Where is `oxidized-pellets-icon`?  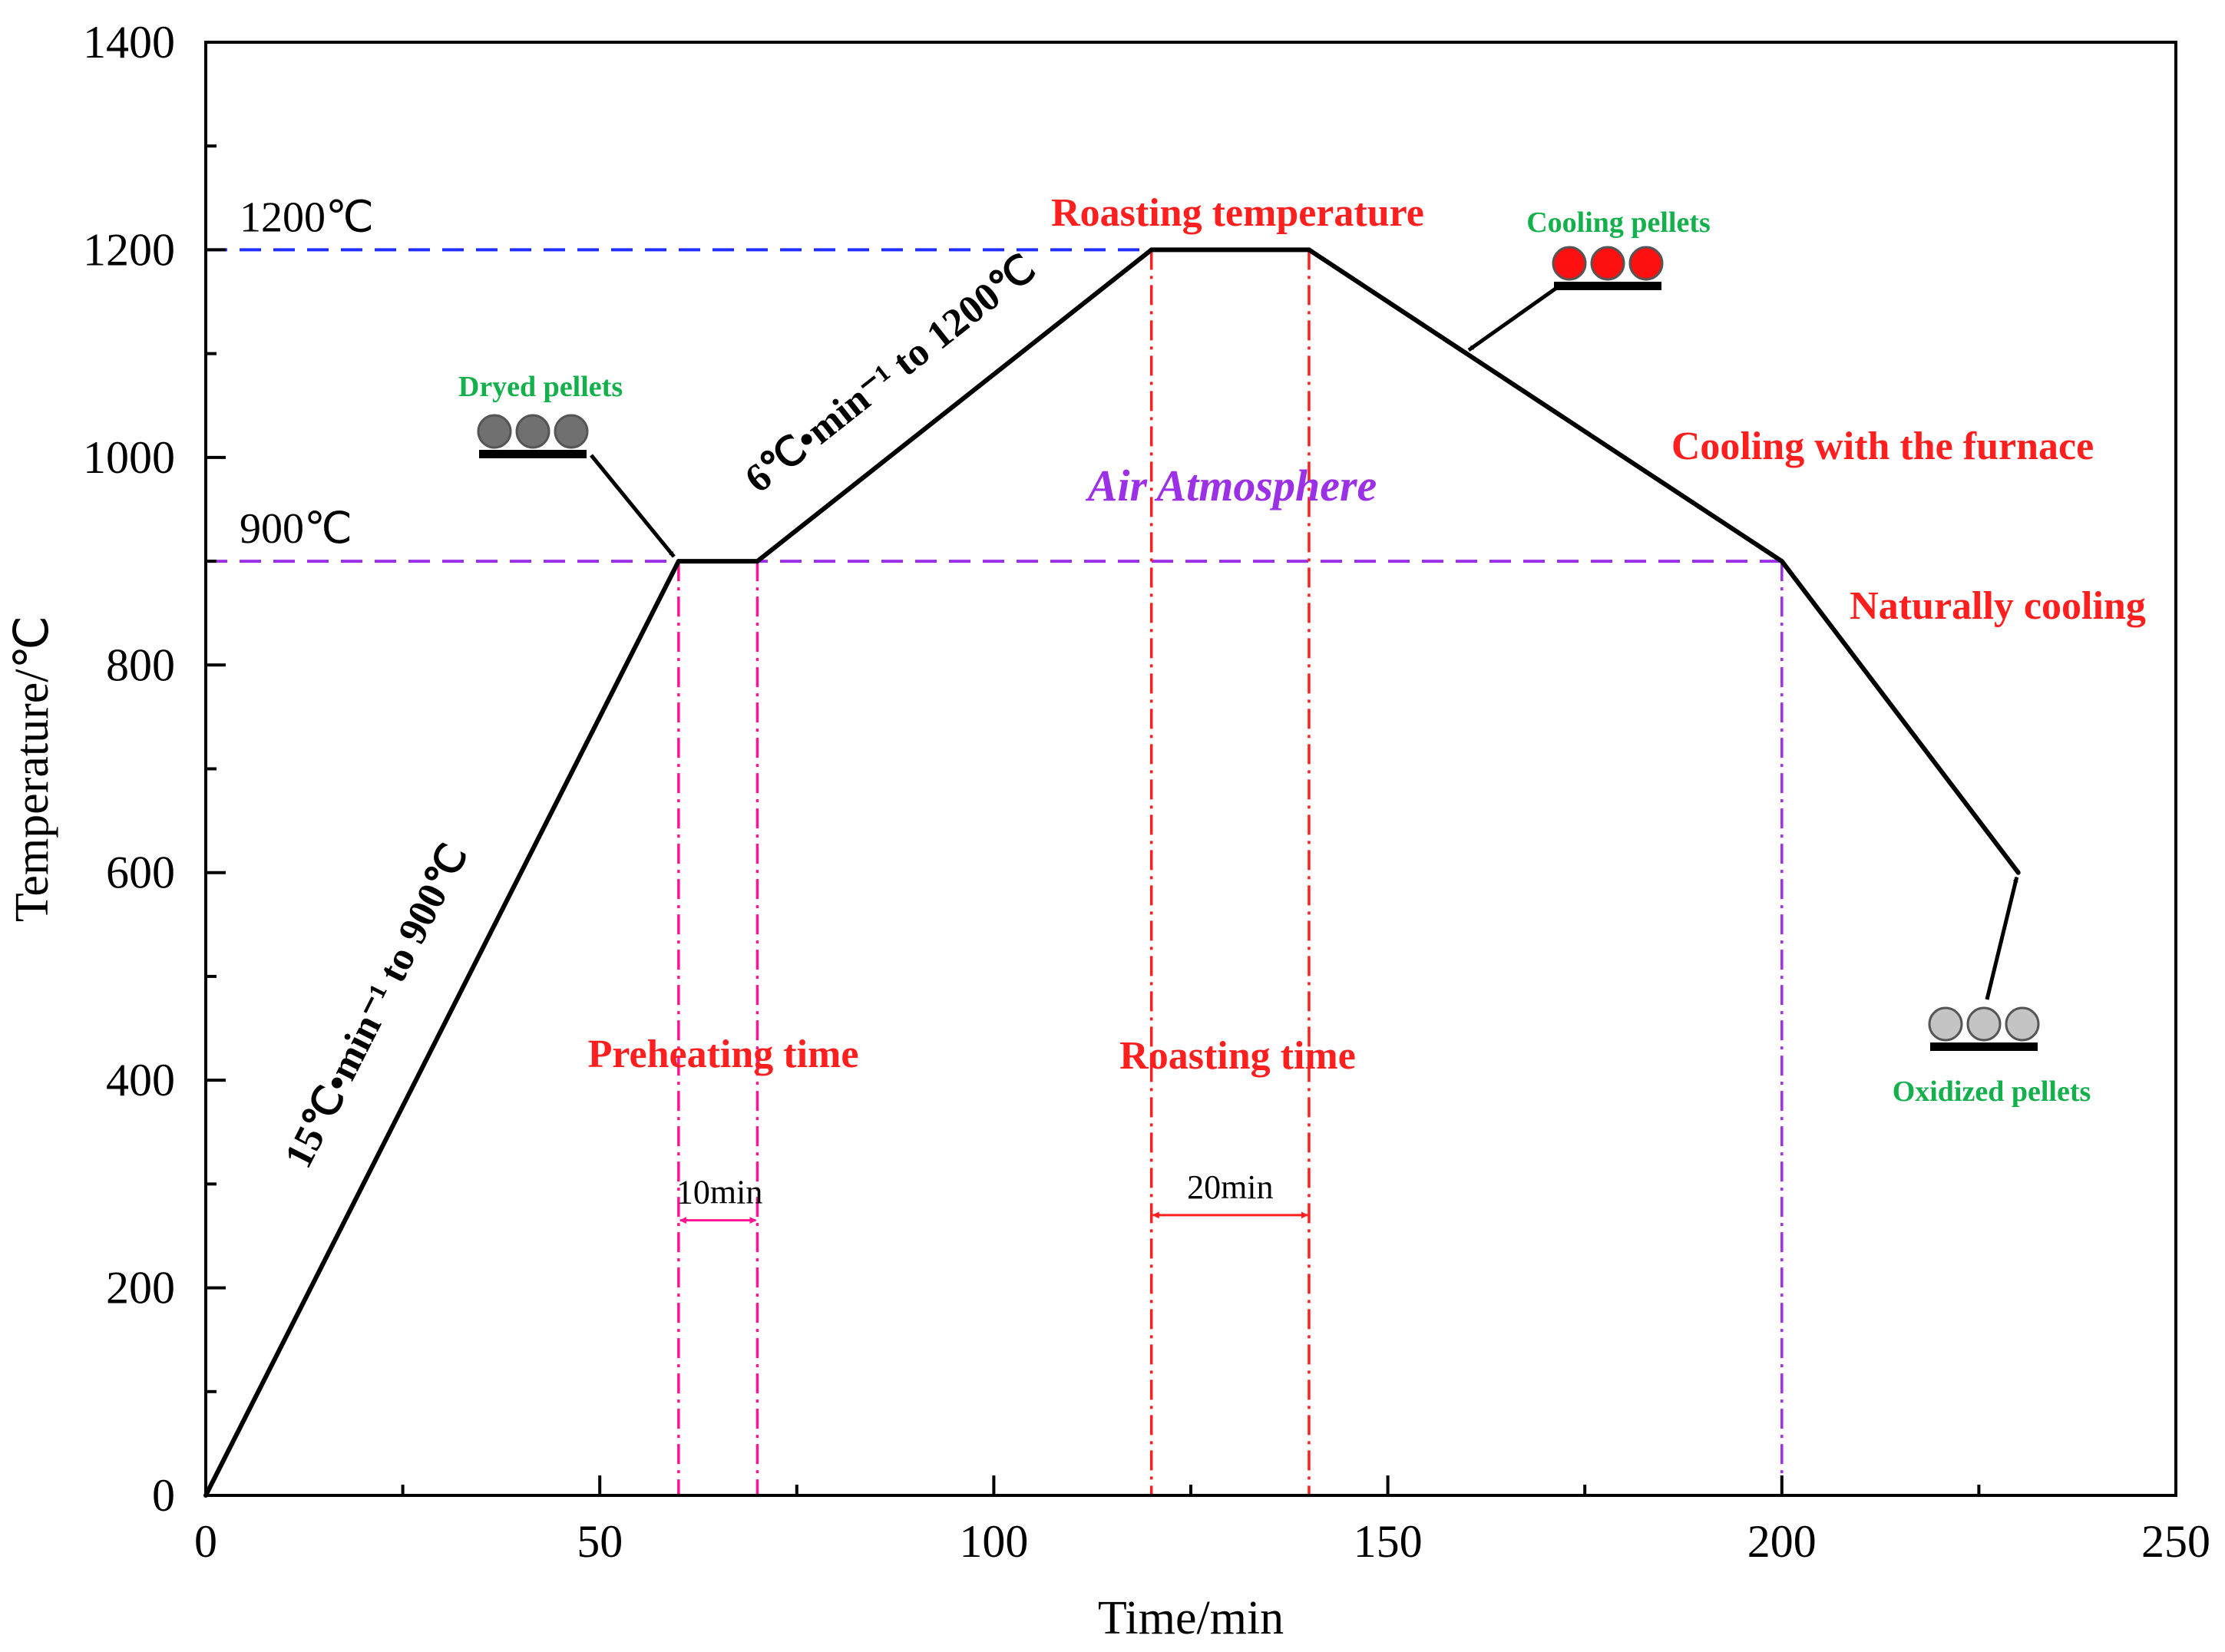 oxidized-pellets-icon is located at coordinates (1984, 1028).